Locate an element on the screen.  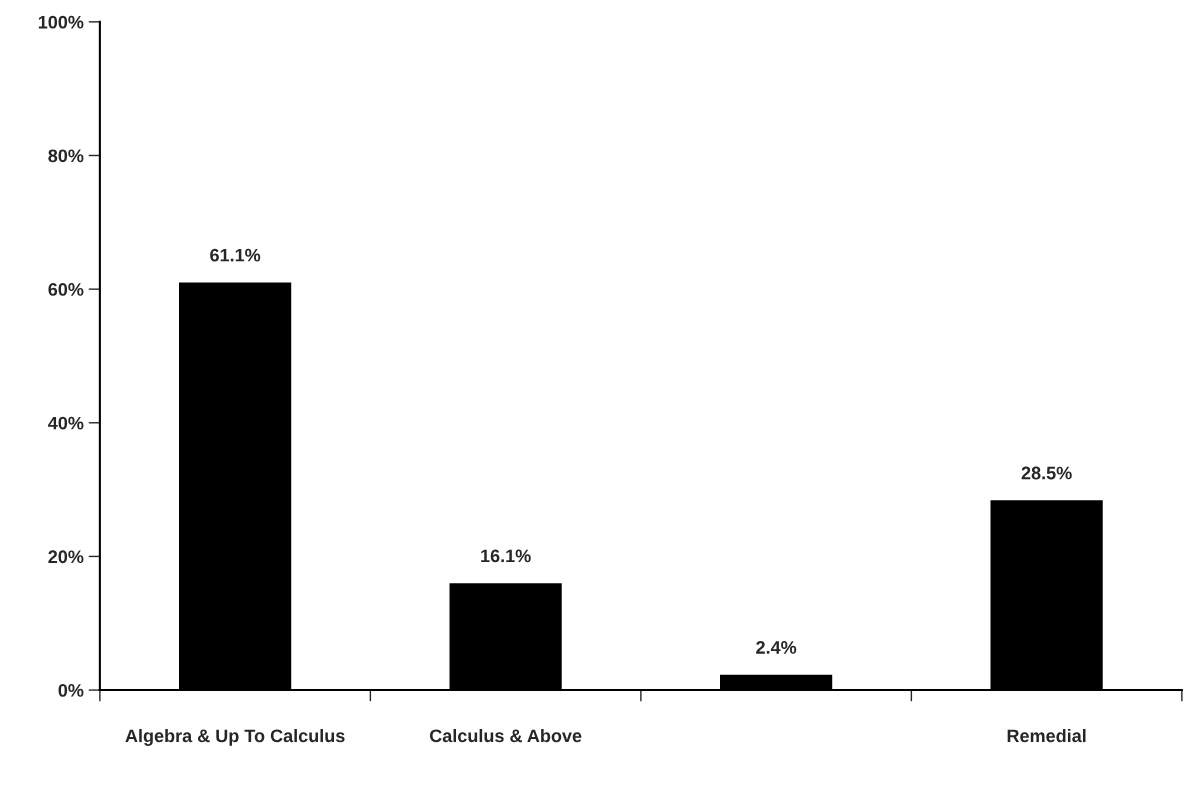
y-tick-label: 80% is located at coordinates (66, 156).